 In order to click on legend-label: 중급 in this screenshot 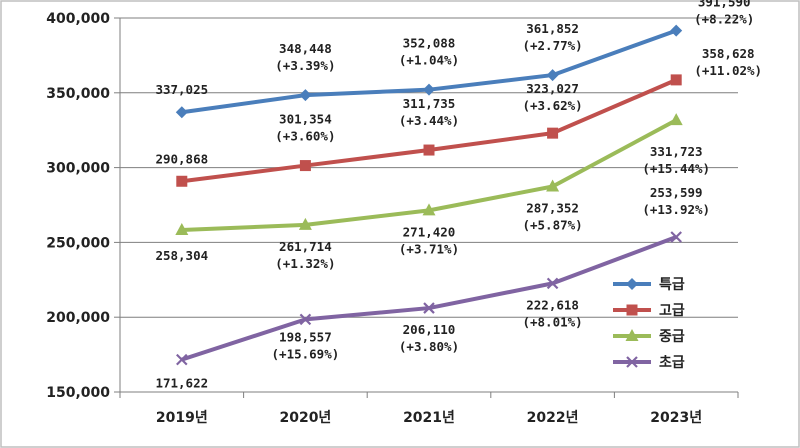, I will do `click(672, 337)`.